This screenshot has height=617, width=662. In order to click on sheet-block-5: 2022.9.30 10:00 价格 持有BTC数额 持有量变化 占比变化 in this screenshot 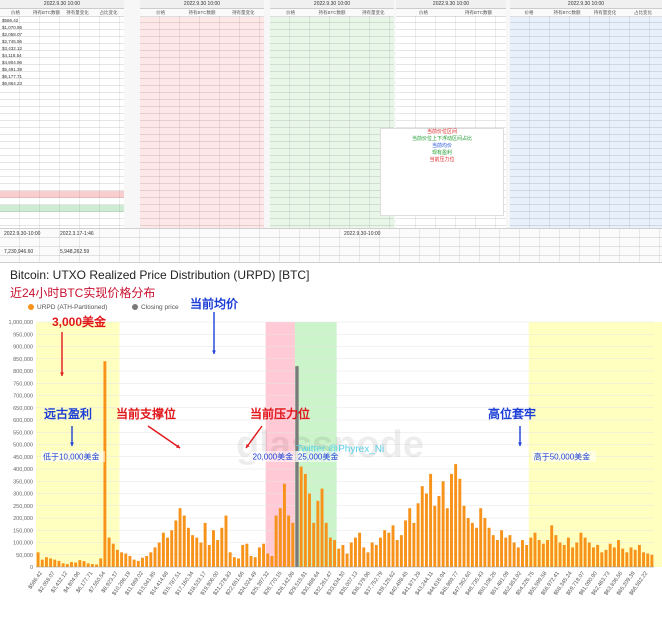, I will do `click(586, 114)`.